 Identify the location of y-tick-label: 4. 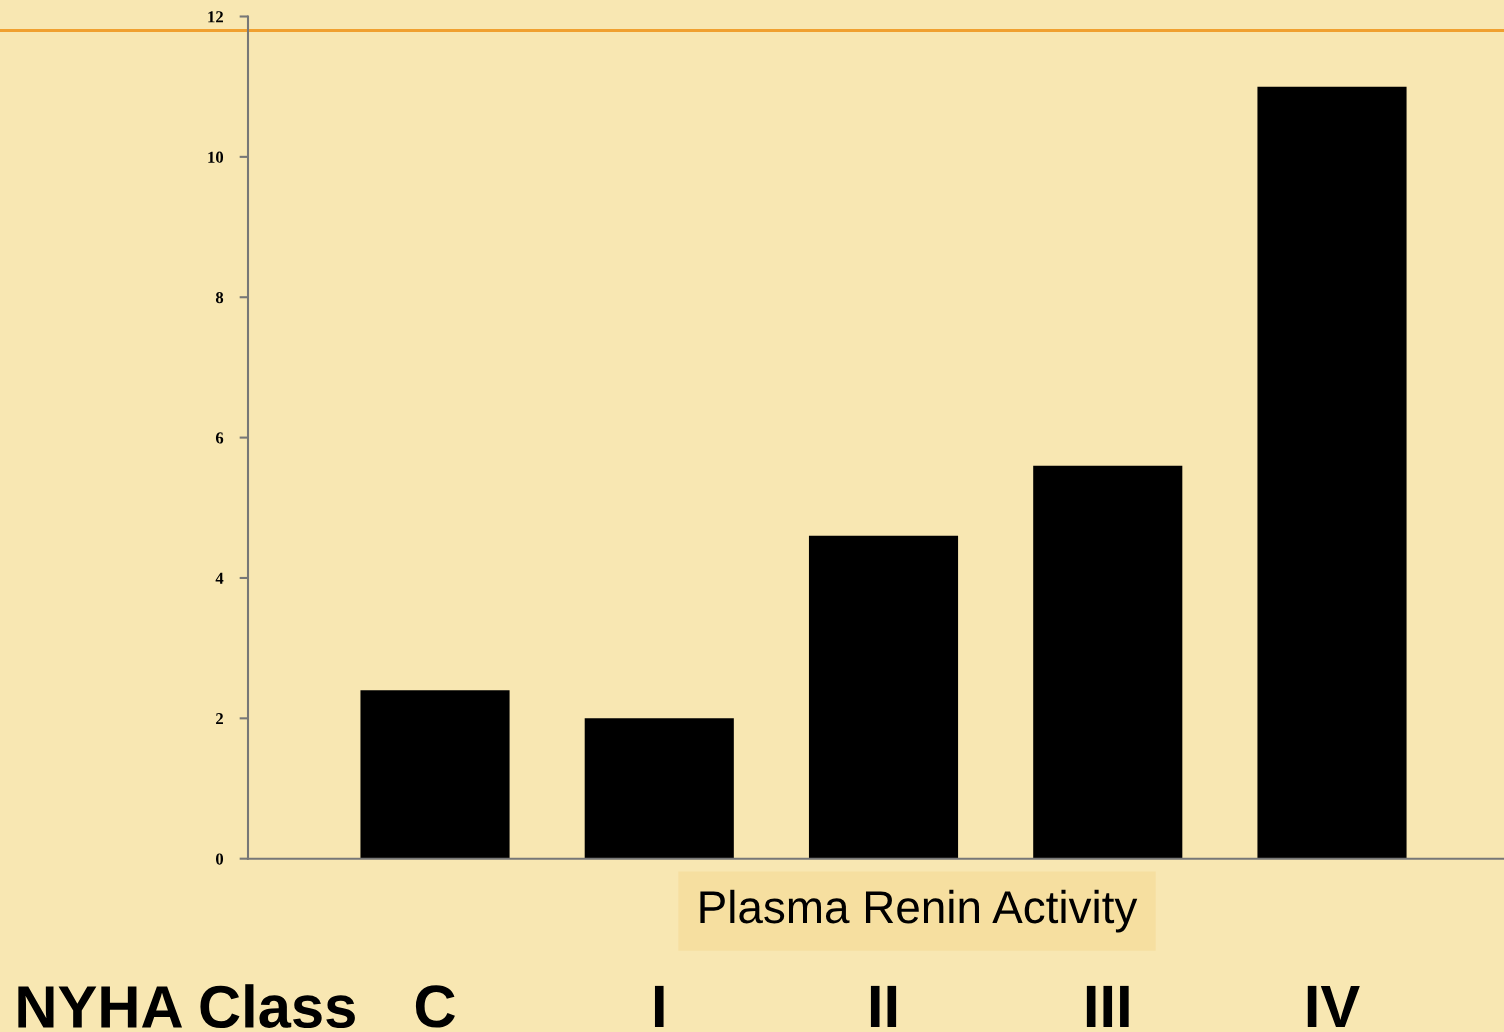
(219, 578).